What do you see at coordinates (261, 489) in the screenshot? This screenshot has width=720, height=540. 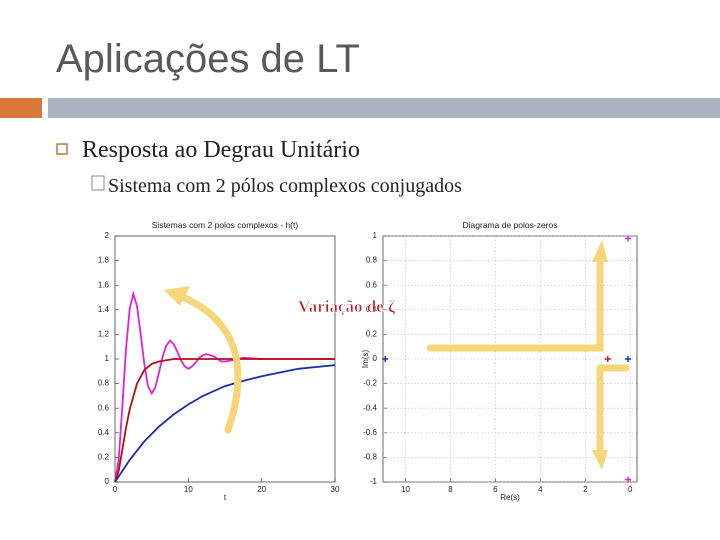 I see `x-tick-label: 20` at bounding box center [261, 489].